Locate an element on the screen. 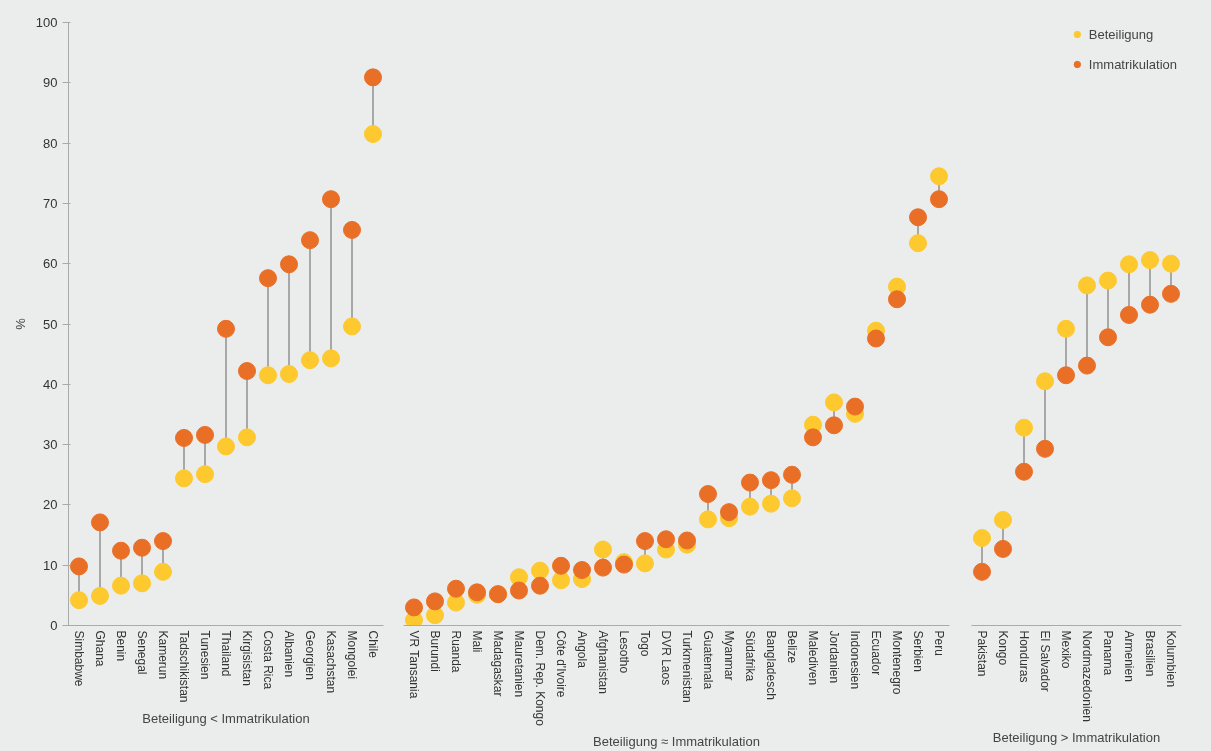 The image size is (1211, 751). y-axis-title: % is located at coordinates (20, 323).